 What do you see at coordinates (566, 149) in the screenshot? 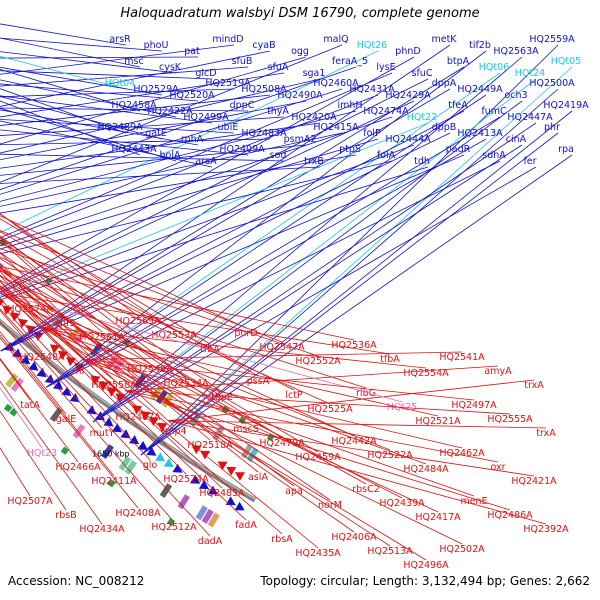
I see `forward-gene-label: rpa` at bounding box center [566, 149].